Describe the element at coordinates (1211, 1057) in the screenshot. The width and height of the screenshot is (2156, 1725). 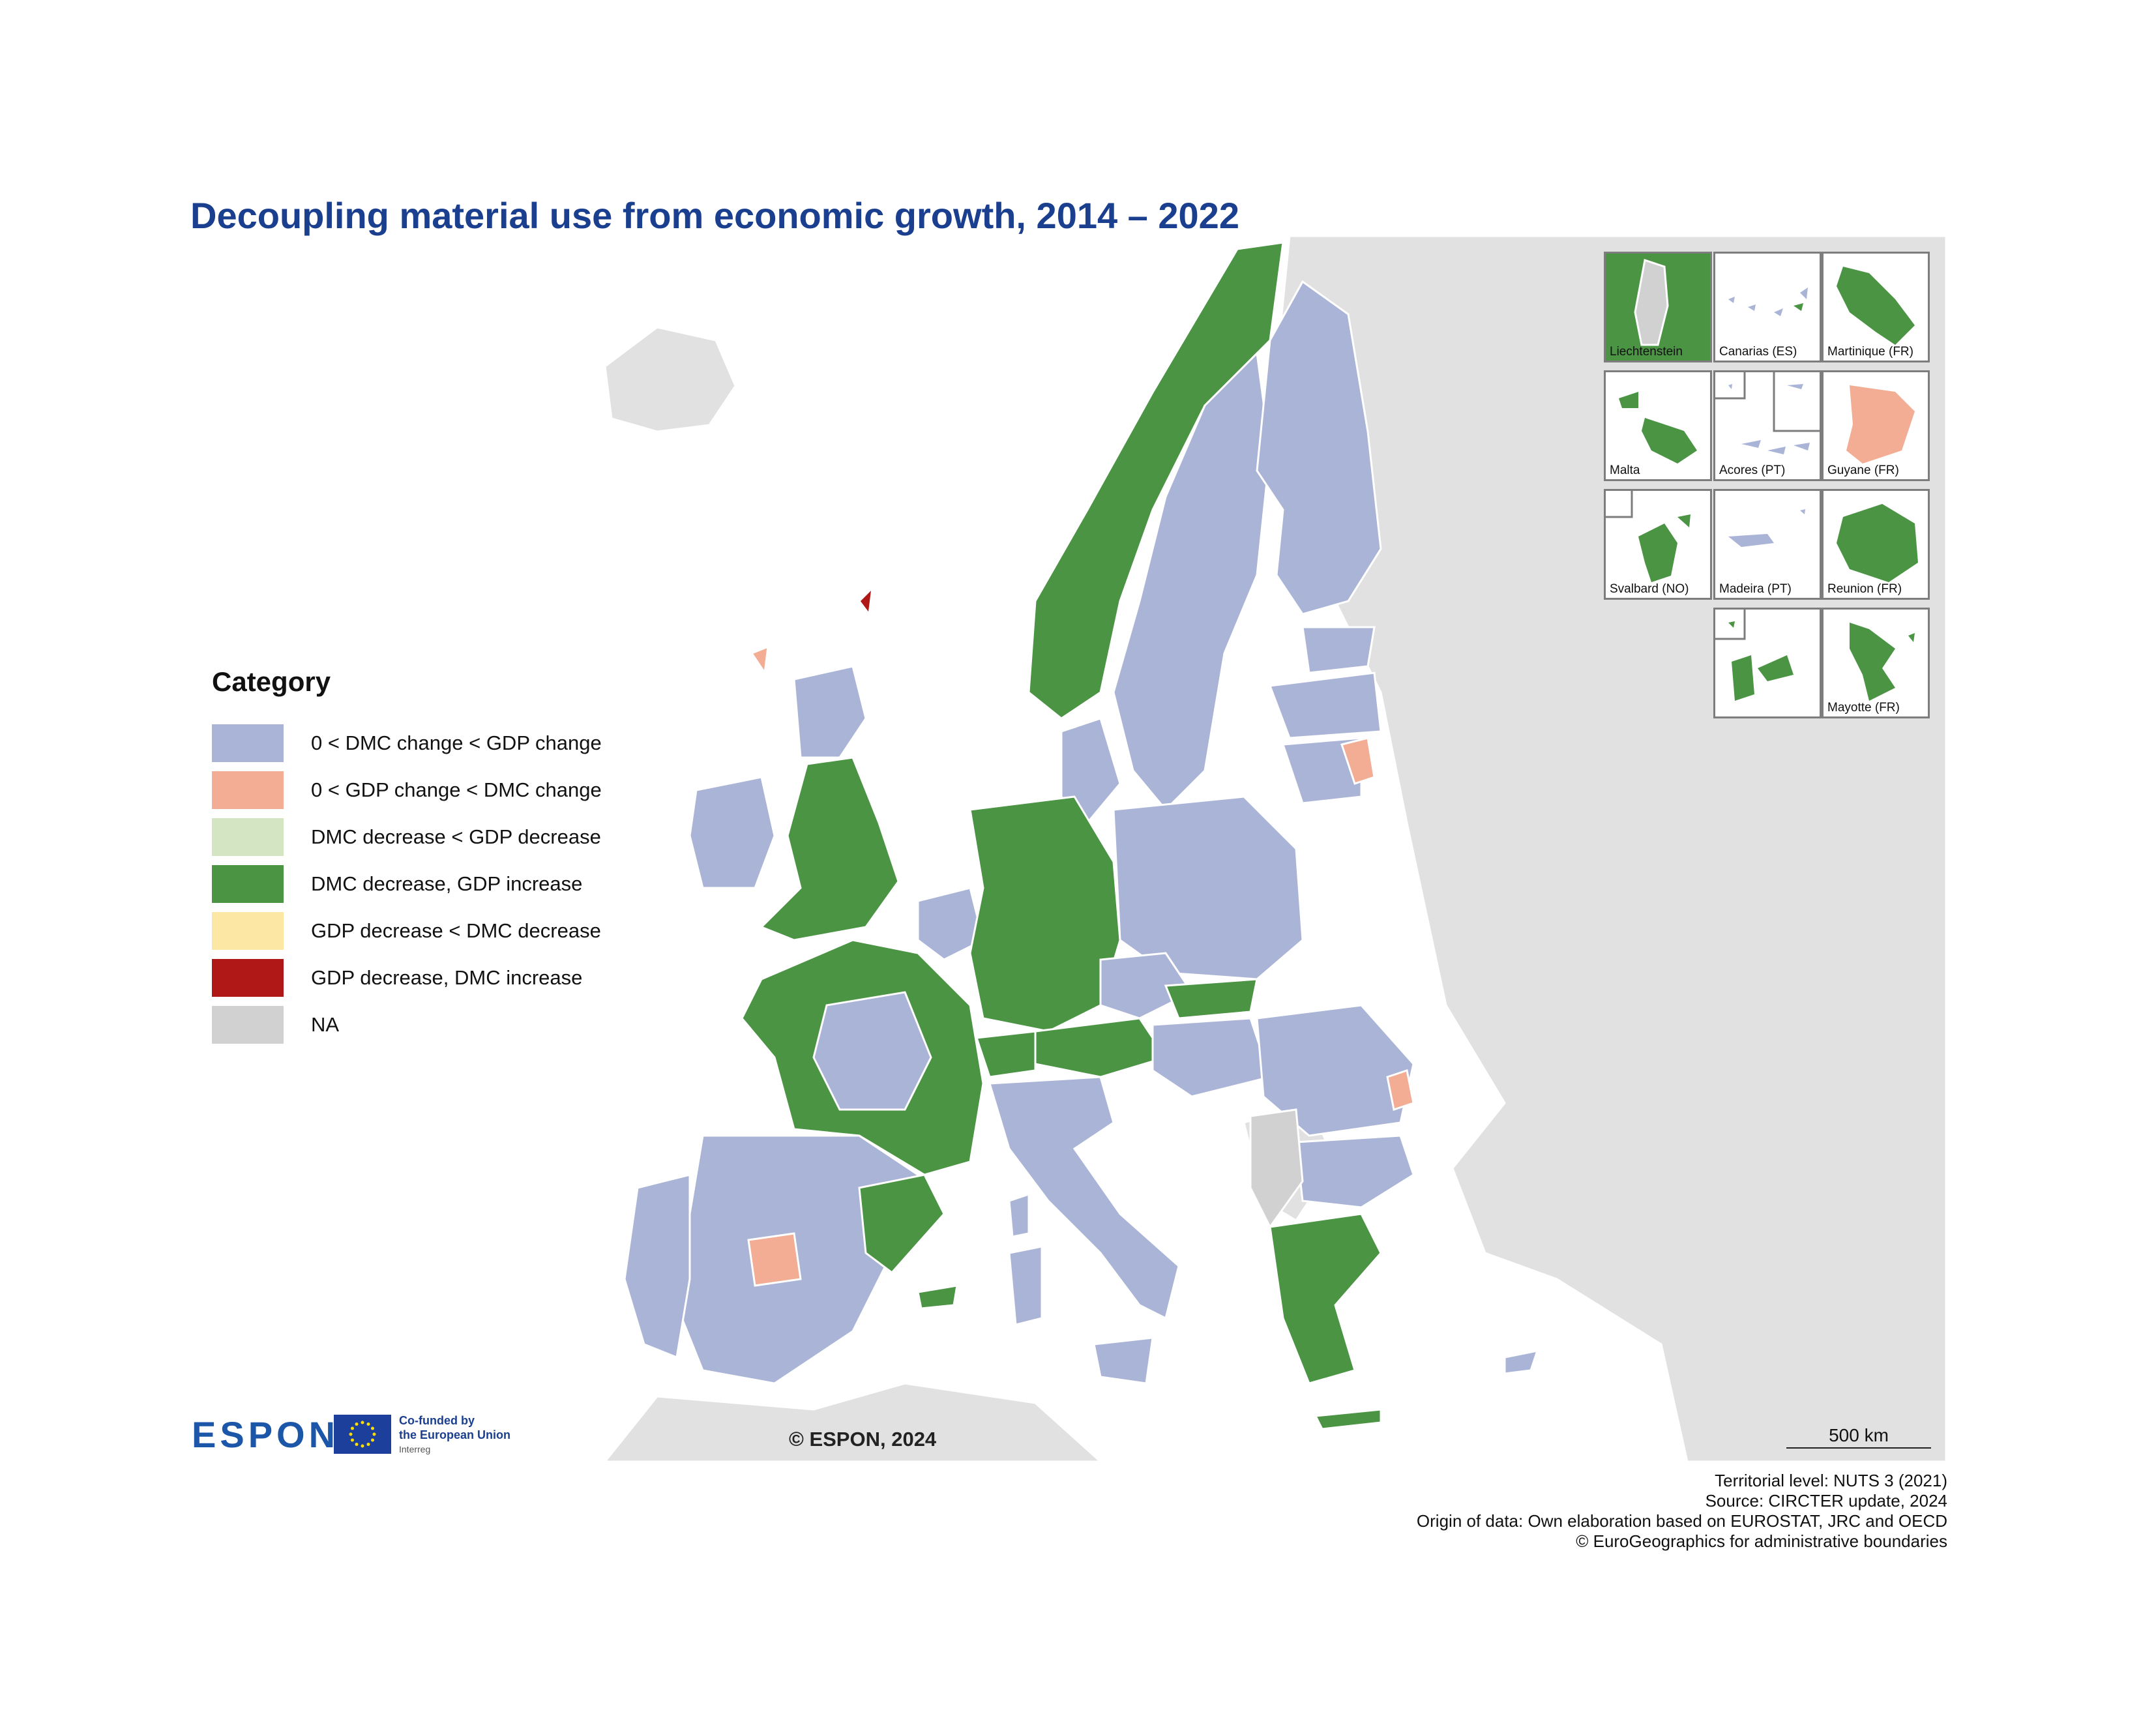
I see `hungary-region` at that location.